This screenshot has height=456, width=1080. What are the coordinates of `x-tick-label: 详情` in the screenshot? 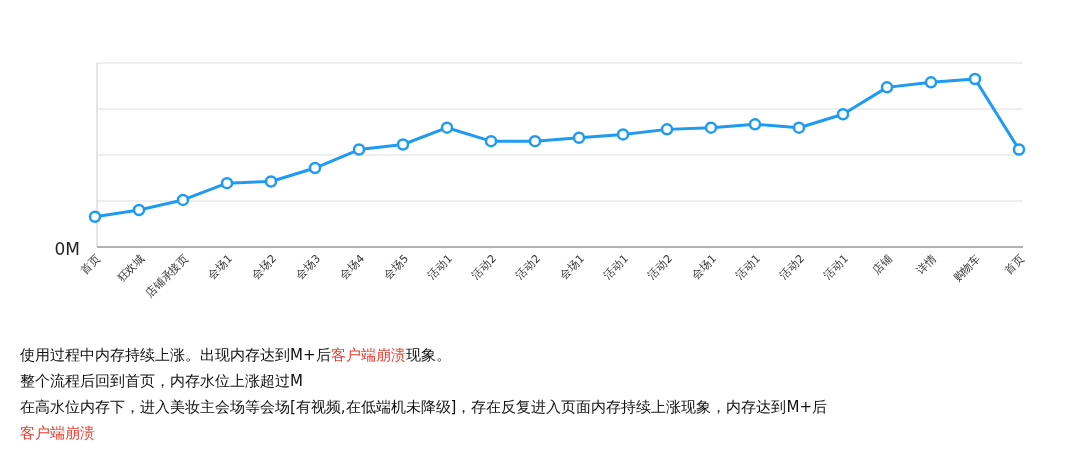 It's located at (927, 264).